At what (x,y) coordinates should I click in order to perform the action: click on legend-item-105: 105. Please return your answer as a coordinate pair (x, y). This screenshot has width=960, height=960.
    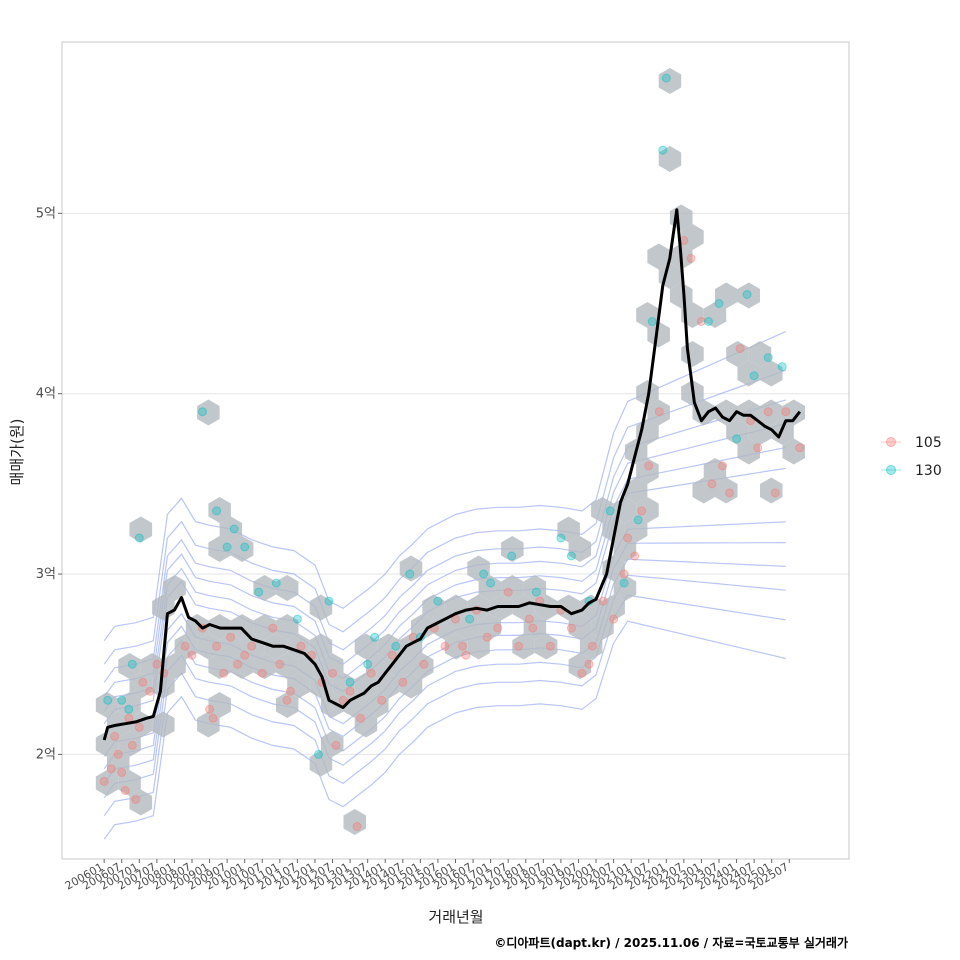
    Looking at the image, I should click on (911, 443).